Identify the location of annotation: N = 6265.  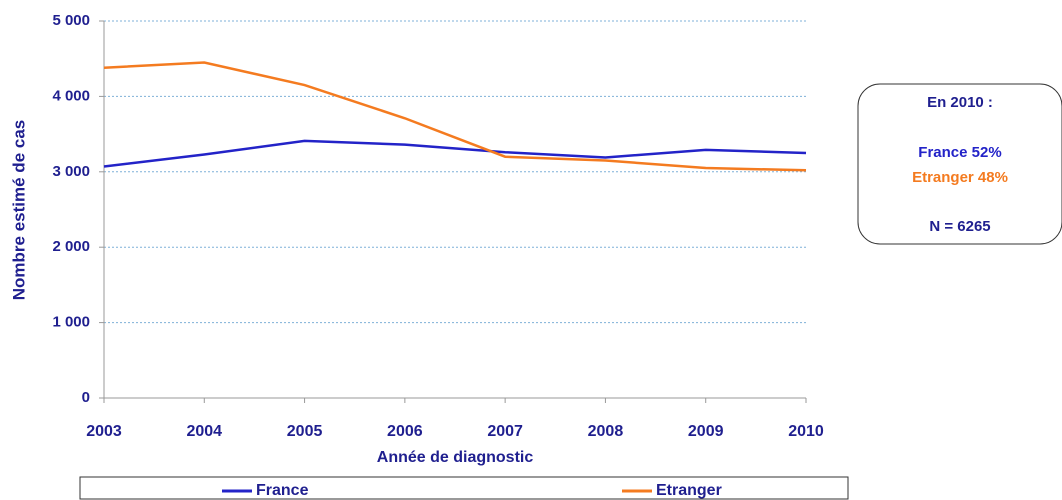
(959, 226).